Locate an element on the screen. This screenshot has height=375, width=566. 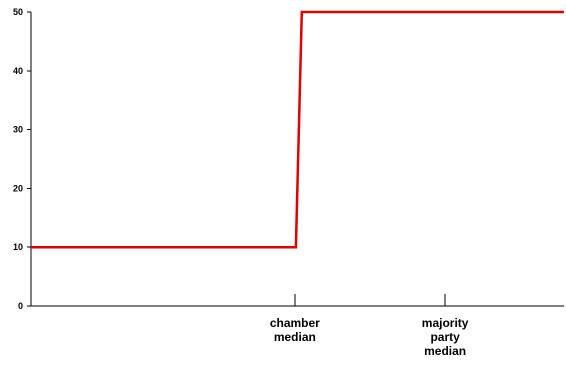
y-tick-label: 30 is located at coordinates (18, 130).